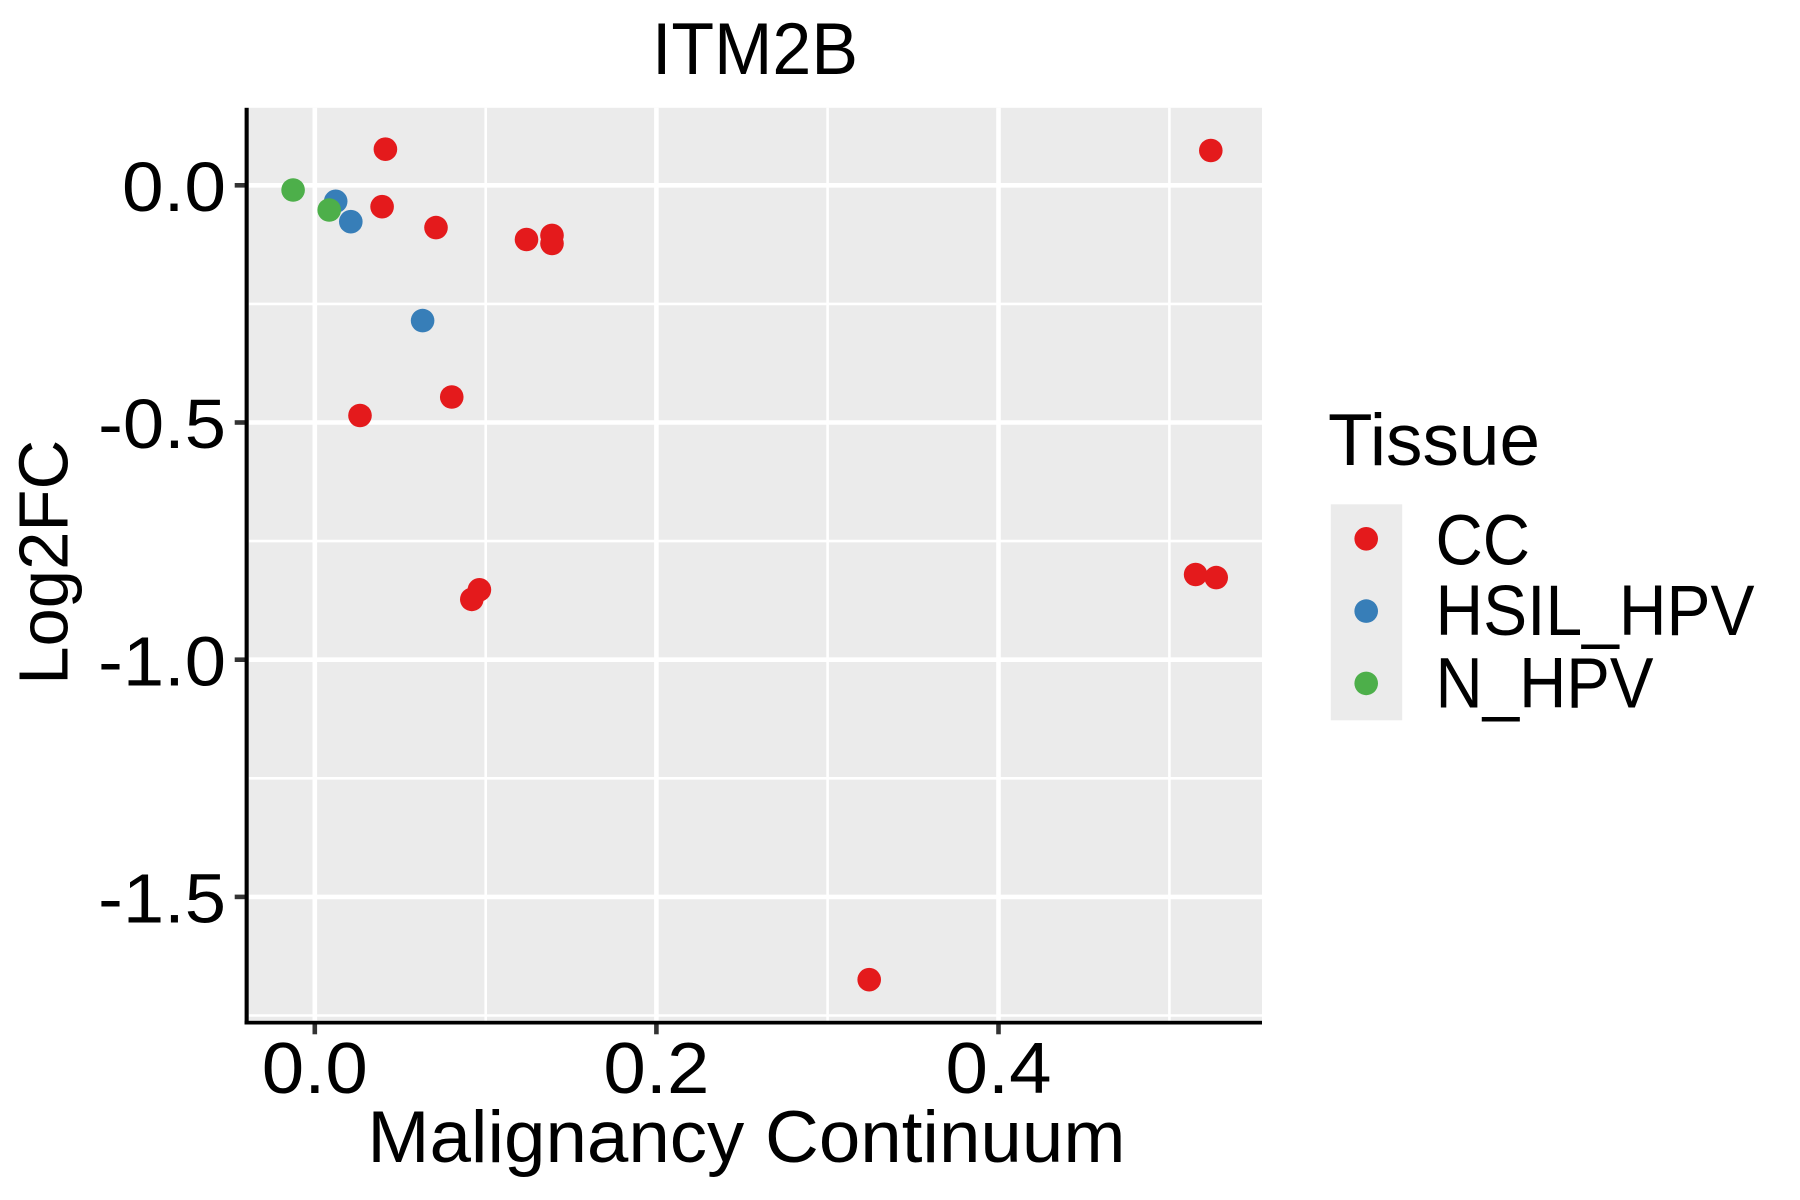 This screenshot has height=1200, width=1800. What do you see at coordinates (999, 1069) in the screenshot?
I see `svg-text: 0.4` at bounding box center [999, 1069].